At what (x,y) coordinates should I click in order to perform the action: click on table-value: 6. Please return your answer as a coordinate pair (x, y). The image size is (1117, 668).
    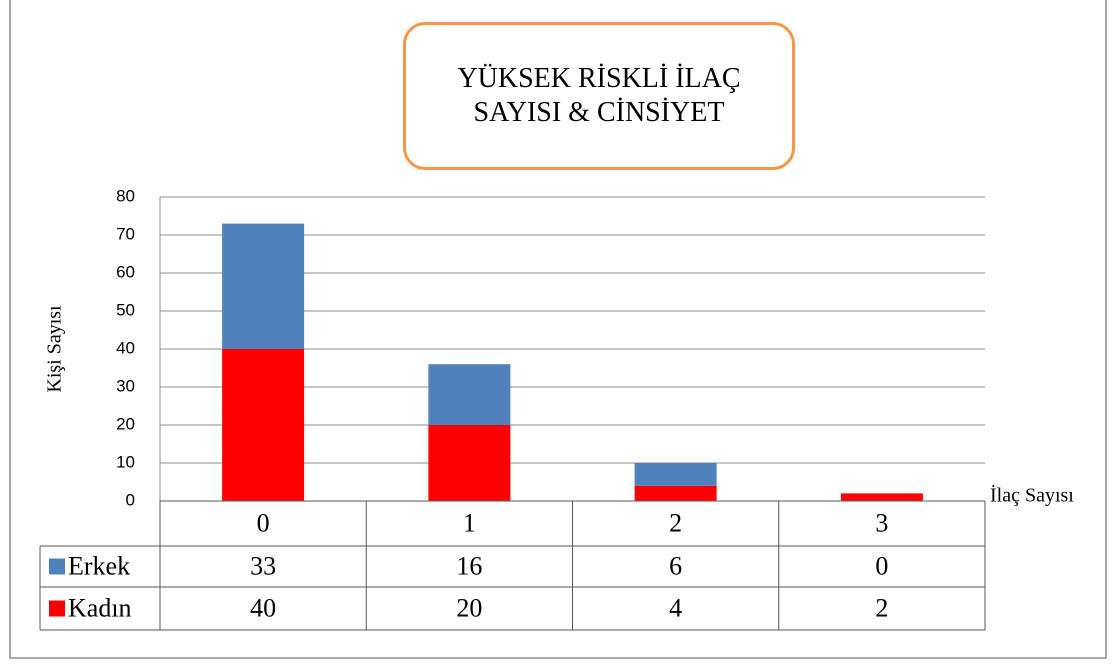
    Looking at the image, I should click on (675, 565).